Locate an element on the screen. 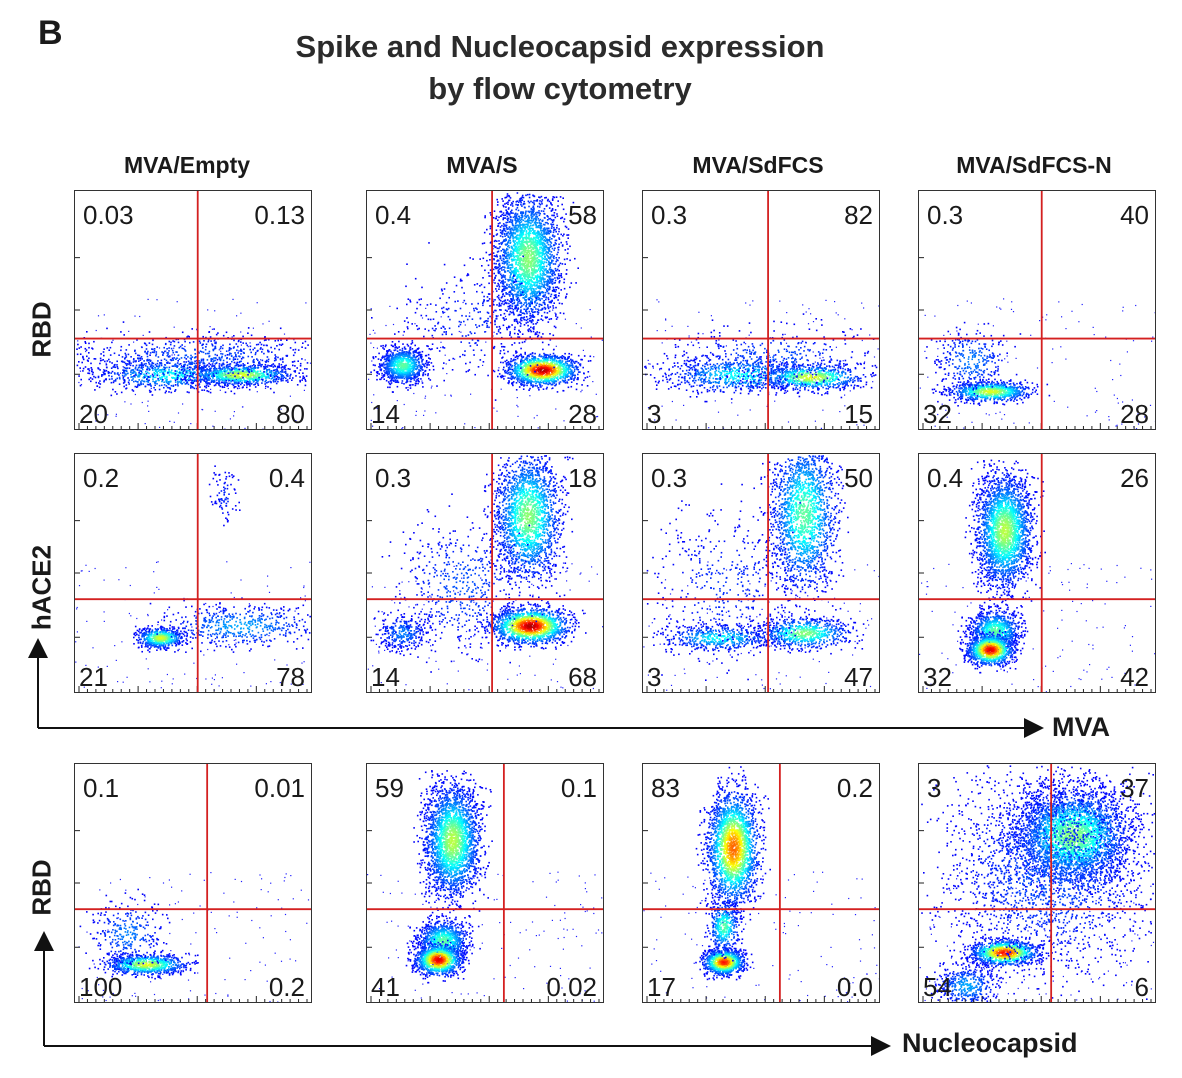  quadrant-ur-percent: 0.4 is located at coordinates (287, 478).